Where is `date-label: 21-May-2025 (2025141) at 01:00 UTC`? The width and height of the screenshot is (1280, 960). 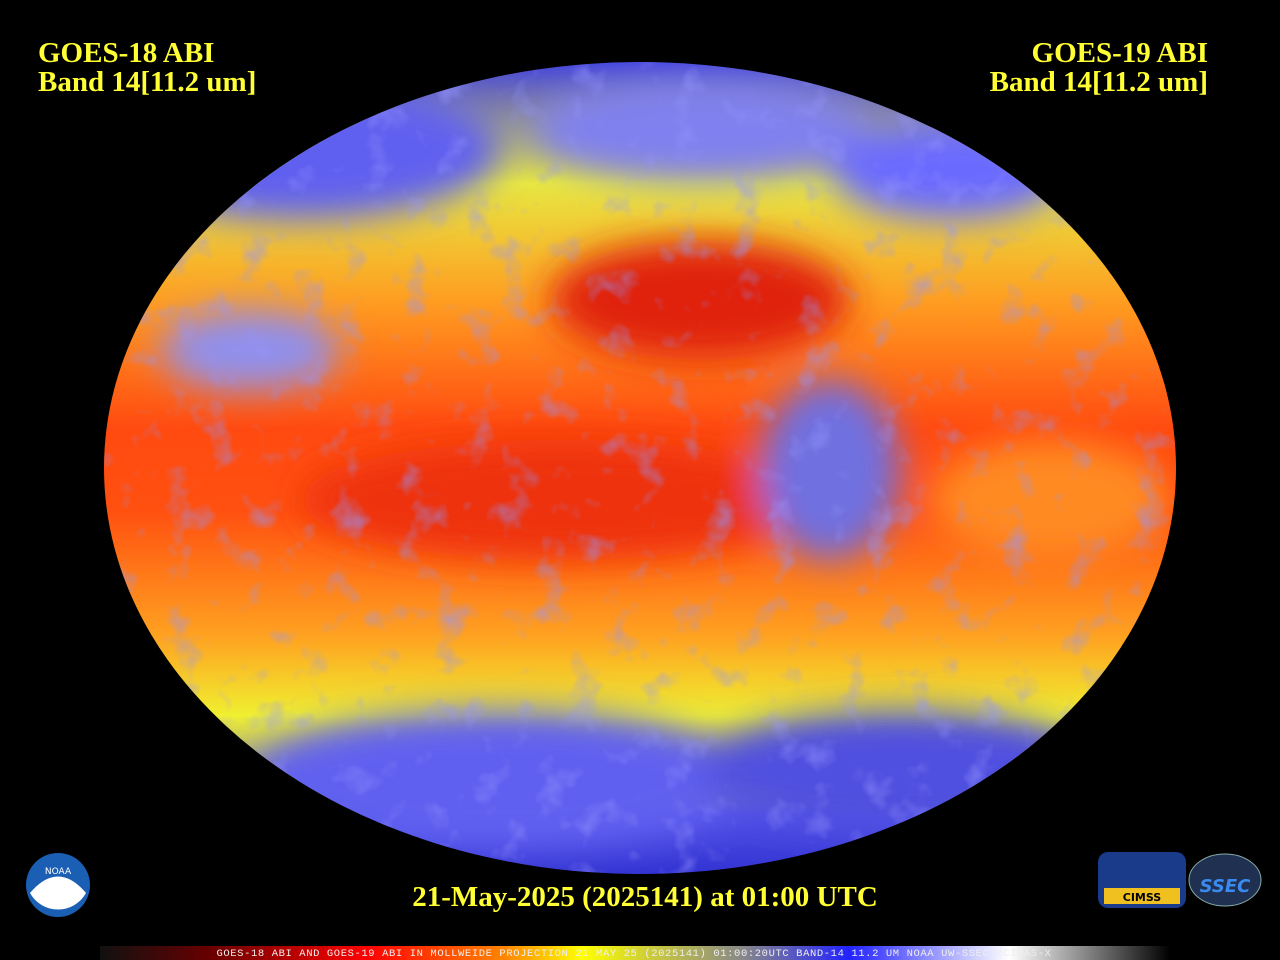
date-label: 21-May-2025 (2025141) at 01:00 UTC is located at coordinates (645, 897).